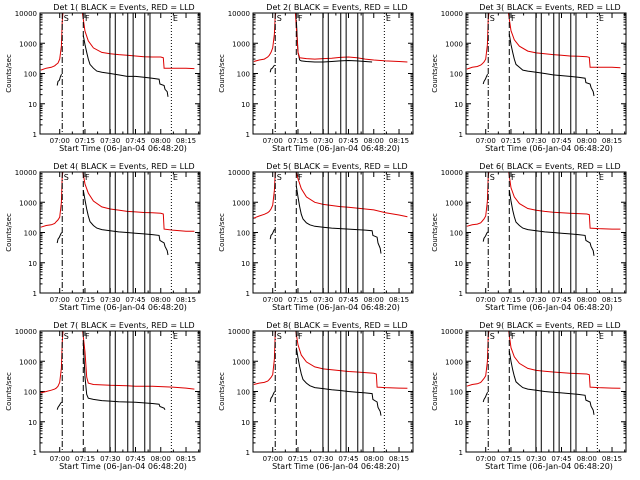 The width and height of the screenshot is (640, 480). What do you see at coordinates (549, 7) in the screenshot?
I see `panel-title: Det 3( BLACK = Events, RED = LLD` at bounding box center [549, 7].